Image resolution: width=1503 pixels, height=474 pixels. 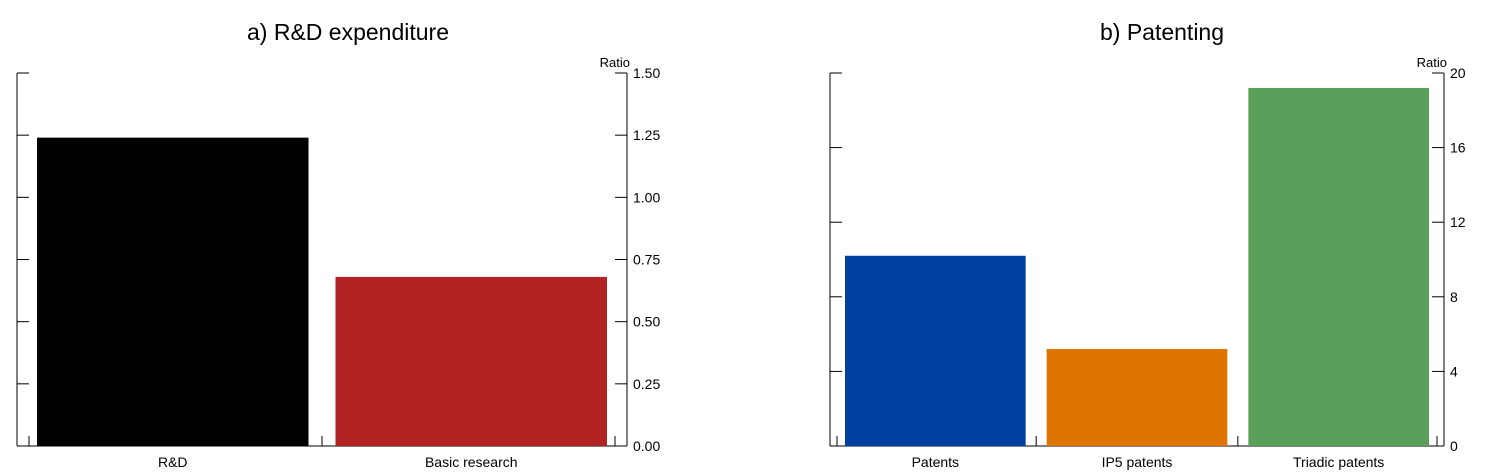 I want to click on bar-r-d, so click(x=173, y=292).